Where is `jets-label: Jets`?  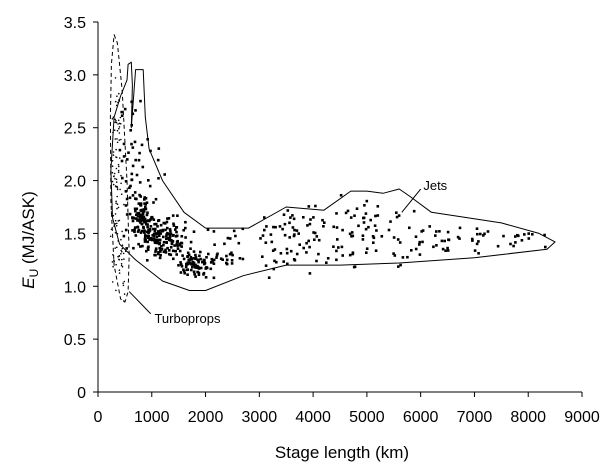
jets-label: Jets is located at coordinates (435, 185).